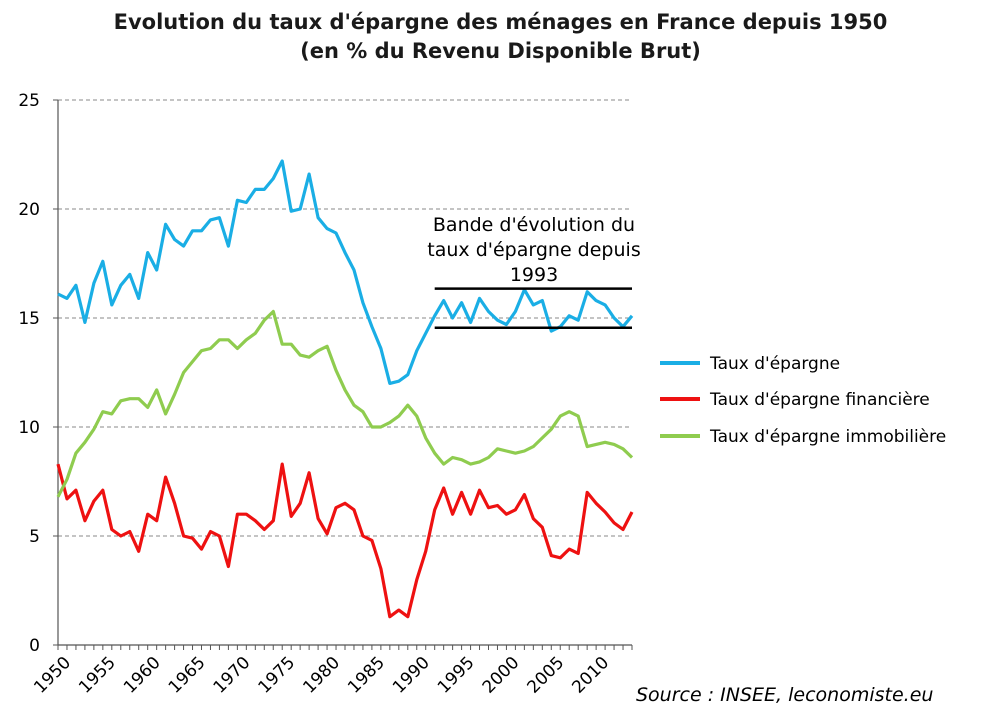 The image size is (1001, 722). I want to click on x-tick-label: 1960, so click(142, 675).